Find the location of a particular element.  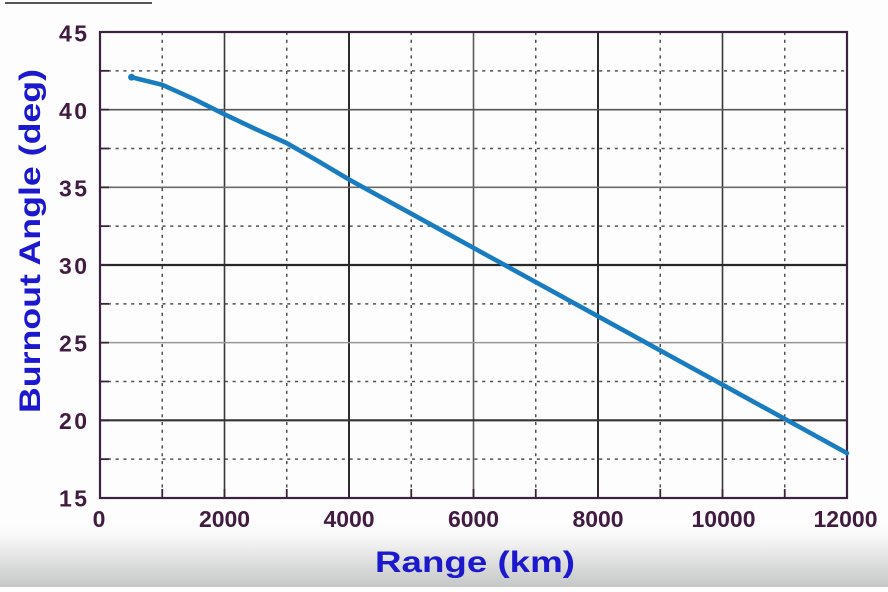

svg-text: 2000 is located at coordinates (224, 519).